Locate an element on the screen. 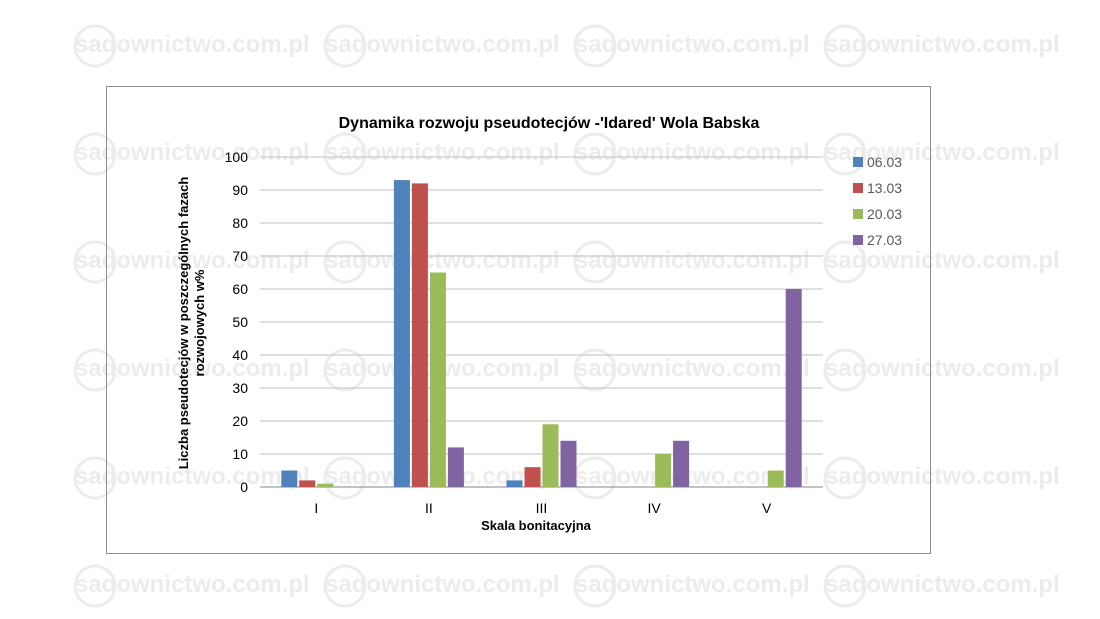 Image resolution: width=1100 pixels, height=619 pixels. legend-label: 06.03 is located at coordinates (884, 162).